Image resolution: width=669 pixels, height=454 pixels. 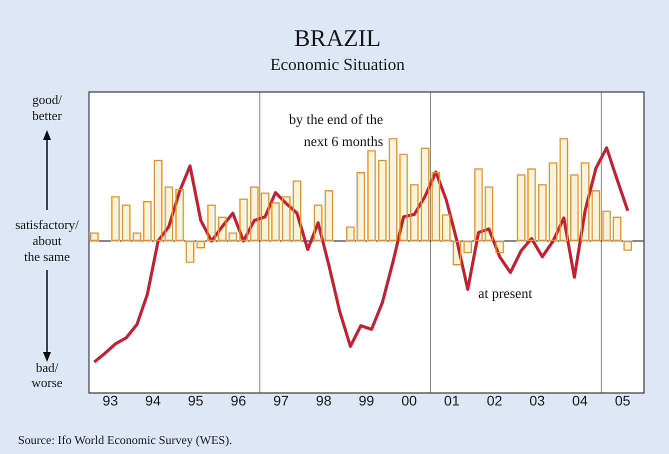 What do you see at coordinates (580, 400) in the screenshot?
I see `x-tick-label: 04` at bounding box center [580, 400].